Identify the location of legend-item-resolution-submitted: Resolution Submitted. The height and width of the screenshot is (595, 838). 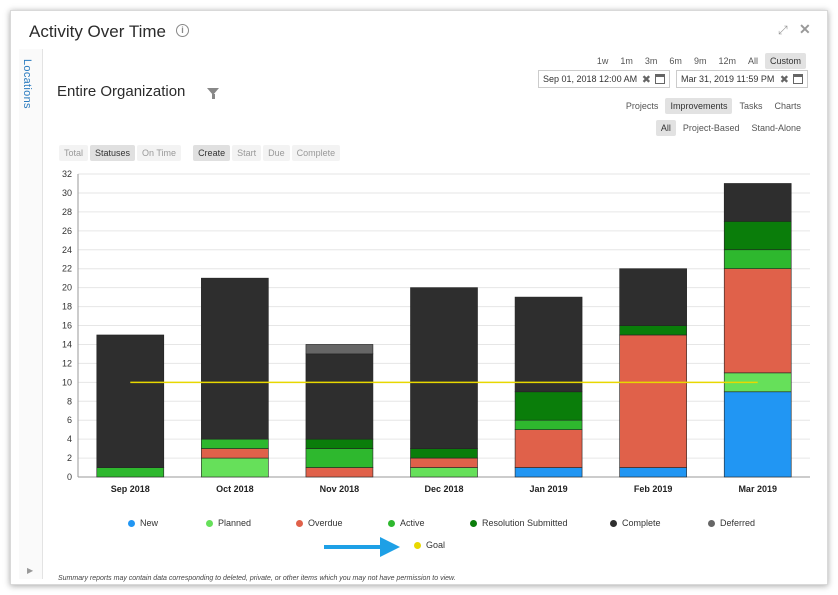
(519, 523).